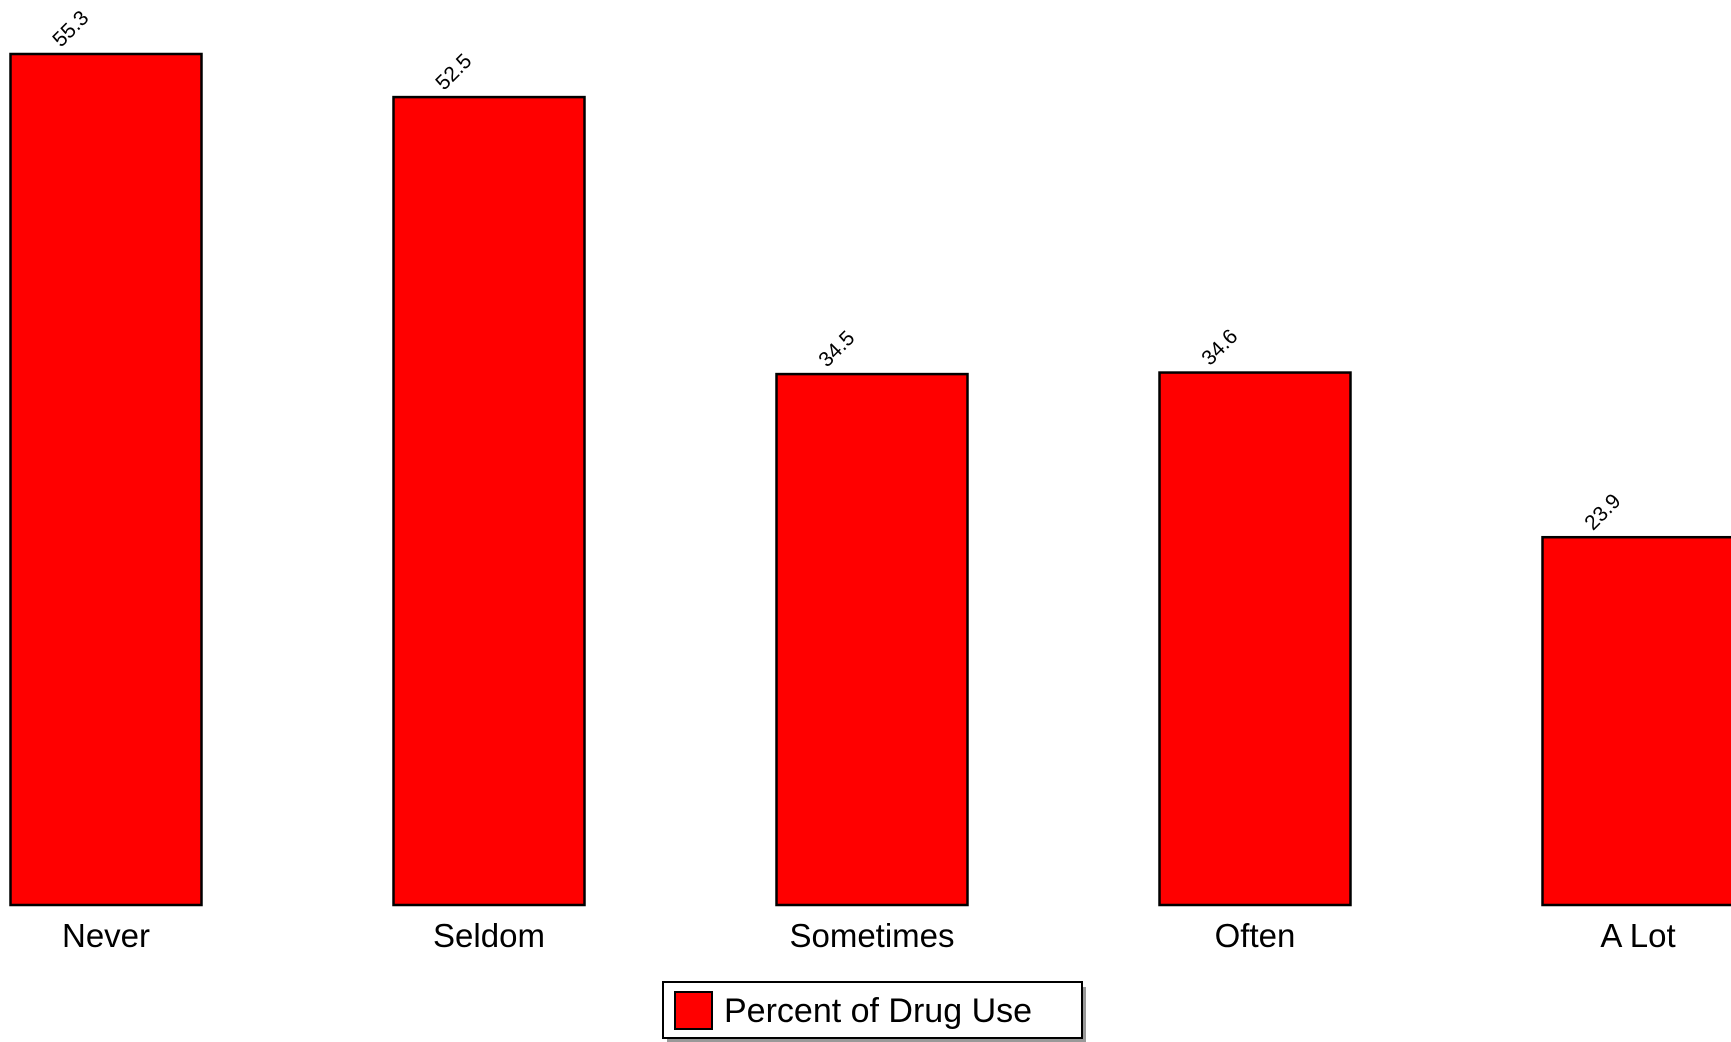 The height and width of the screenshot is (1042, 1731). What do you see at coordinates (489, 935) in the screenshot?
I see `x-tick-label: Seldom` at bounding box center [489, 935].